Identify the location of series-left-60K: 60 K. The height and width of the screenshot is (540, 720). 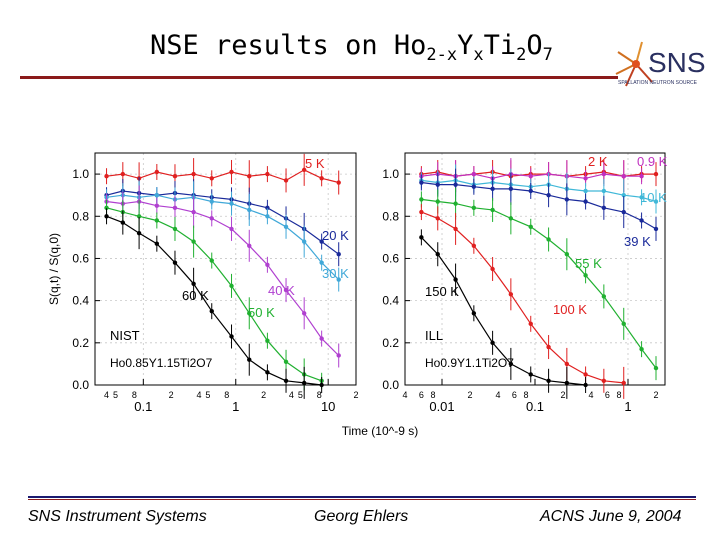
(214, 303).